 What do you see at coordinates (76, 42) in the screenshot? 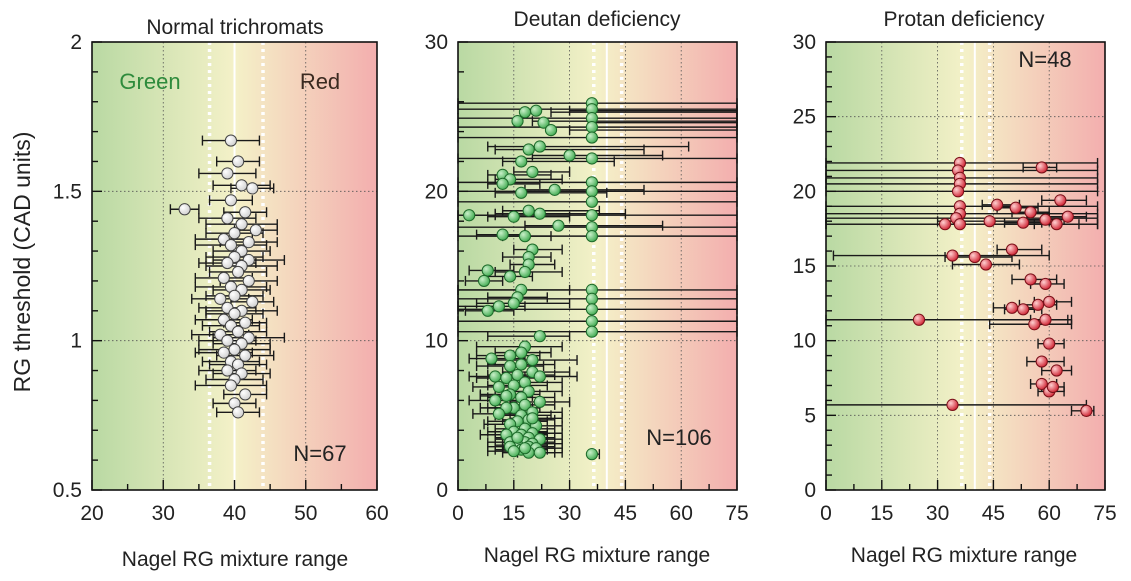
I see `y-tick-label-normal: 2` at bounding box center [76, 42].